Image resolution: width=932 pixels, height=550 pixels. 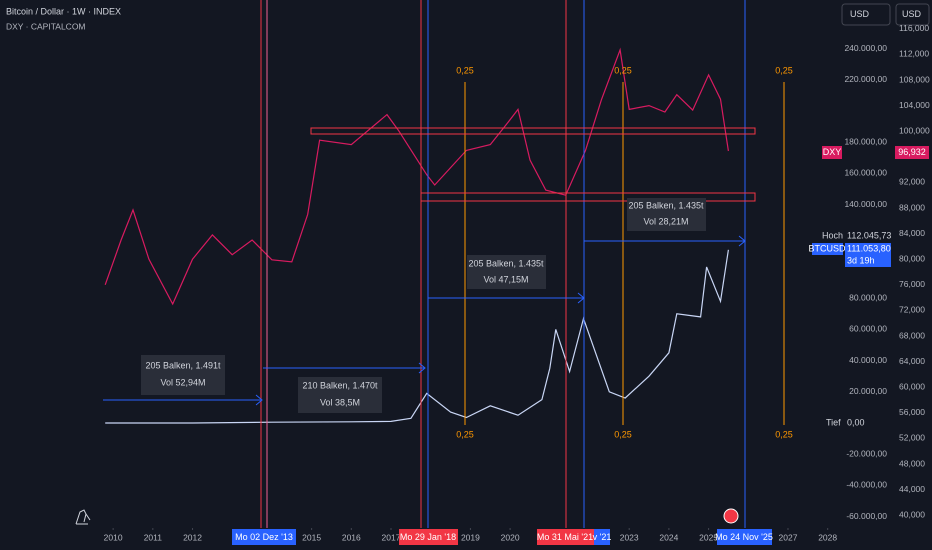 I want to click on y-tick-label: 20.000,00, so click(x=868, y=391).